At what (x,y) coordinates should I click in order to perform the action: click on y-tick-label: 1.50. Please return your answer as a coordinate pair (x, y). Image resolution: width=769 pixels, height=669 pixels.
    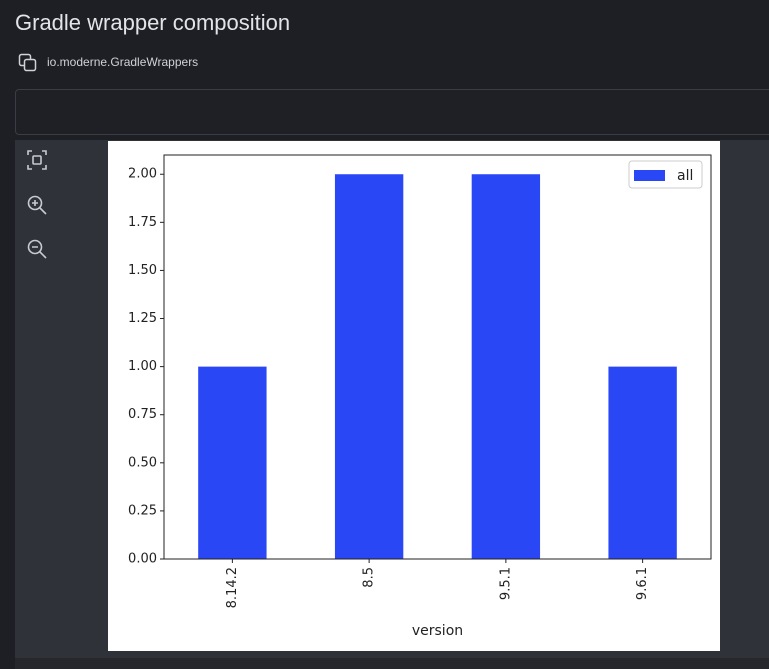
    Looking at the image, I should click on (142, 270).